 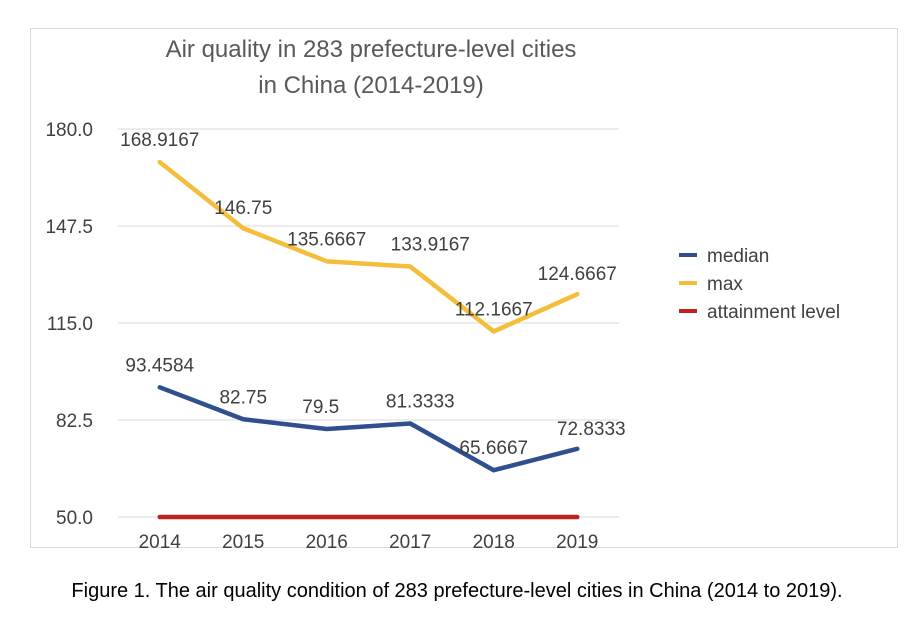 I want to click on y-tick-label: 82.5, so click(x=74, y=421).